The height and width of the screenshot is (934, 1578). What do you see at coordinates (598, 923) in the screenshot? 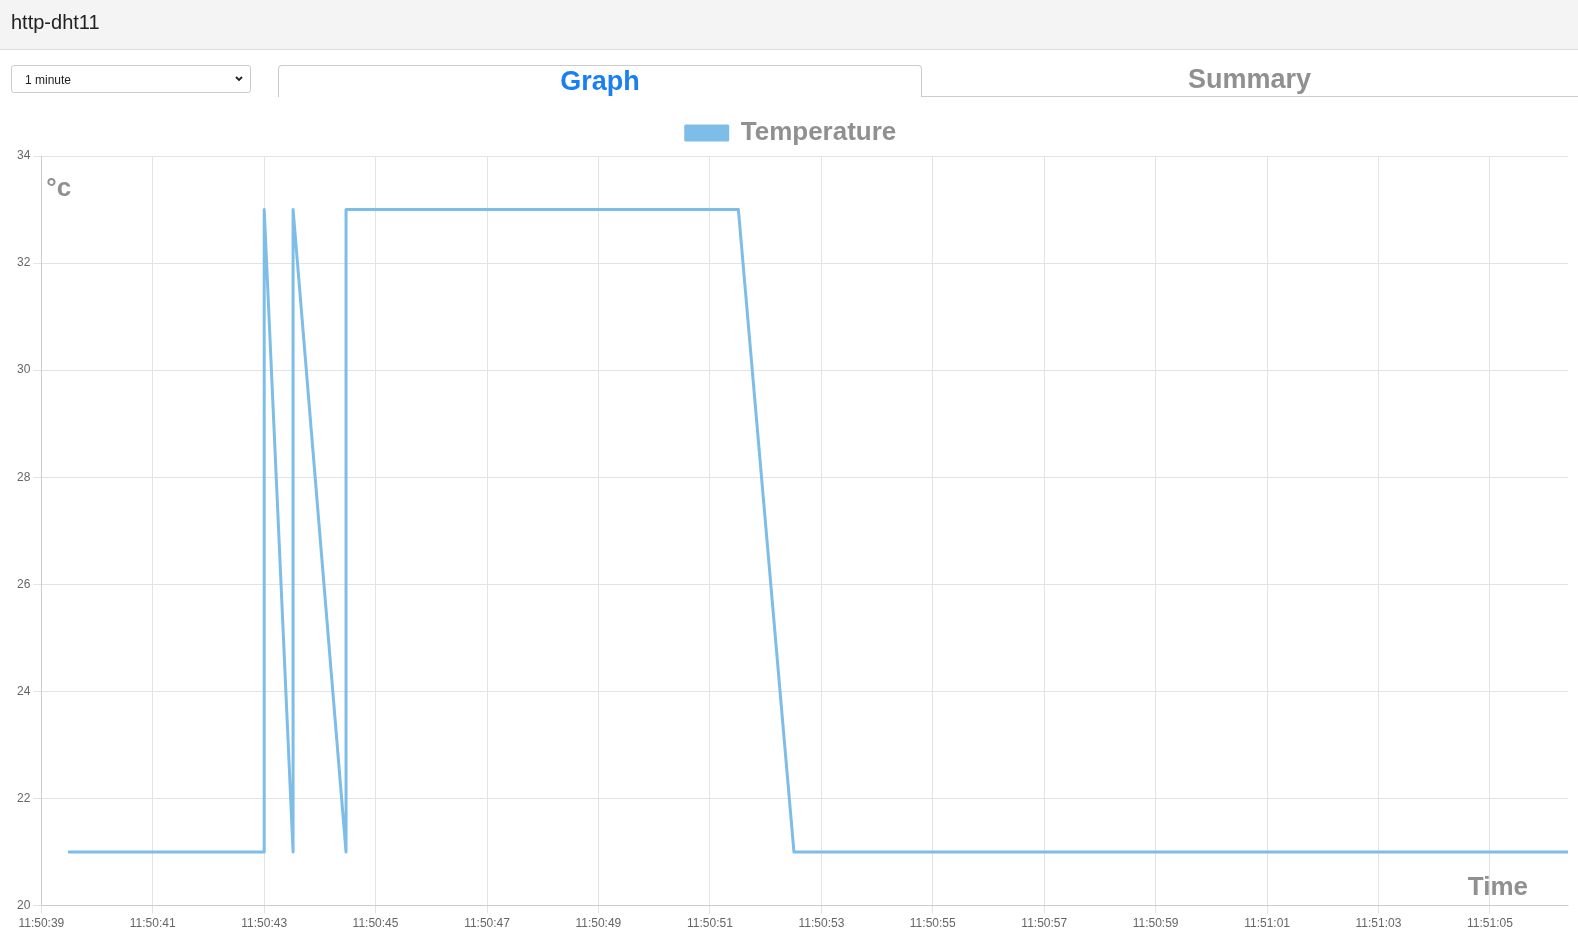
I see `x-tick-label: 11:50:49` at bounding box center [598, 923].